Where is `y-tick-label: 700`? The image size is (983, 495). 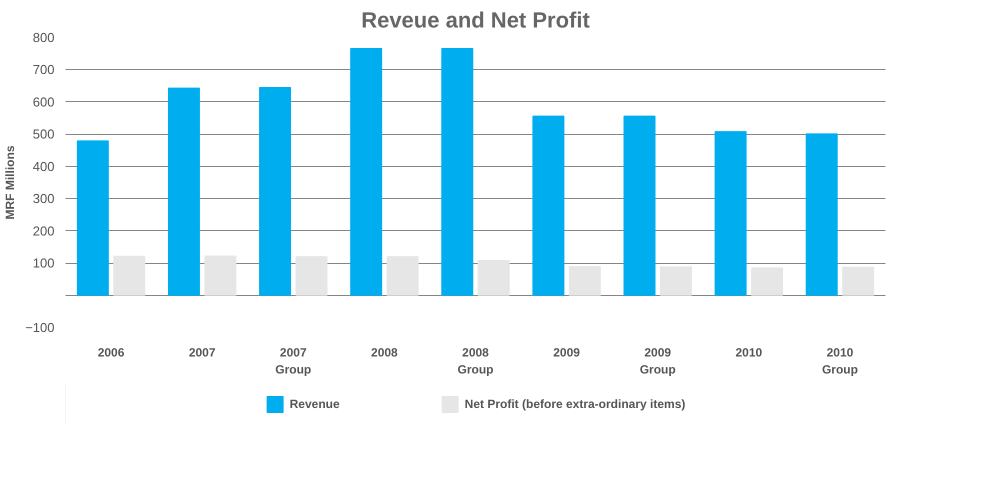 y-tick-label: 700 is located at coordinates (43, 70).